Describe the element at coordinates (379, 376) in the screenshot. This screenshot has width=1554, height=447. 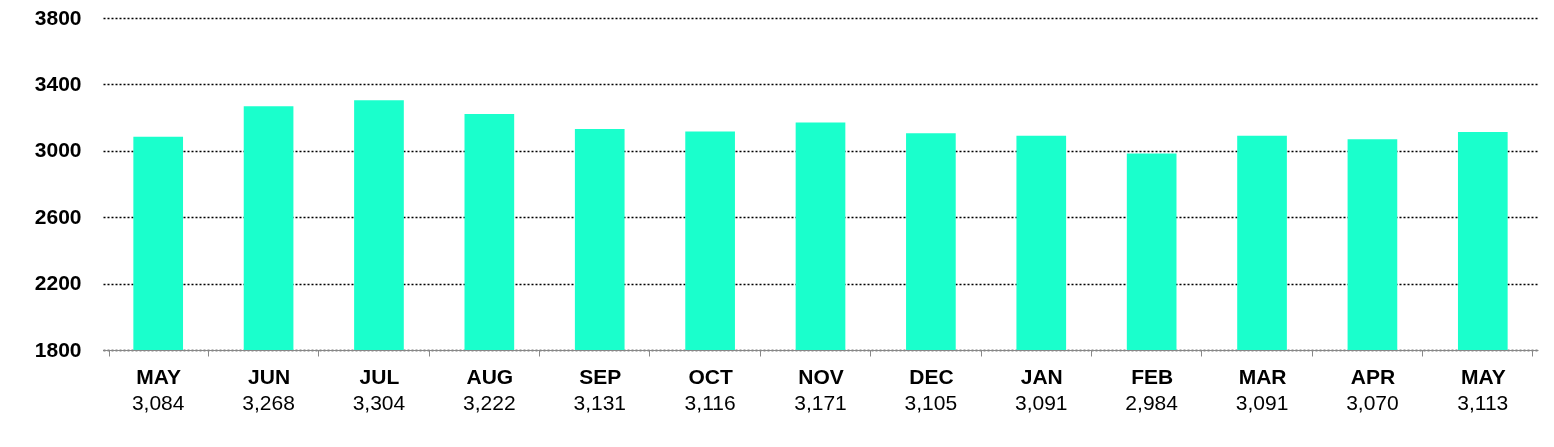
I see `x-tick-label: JUL` at that location.